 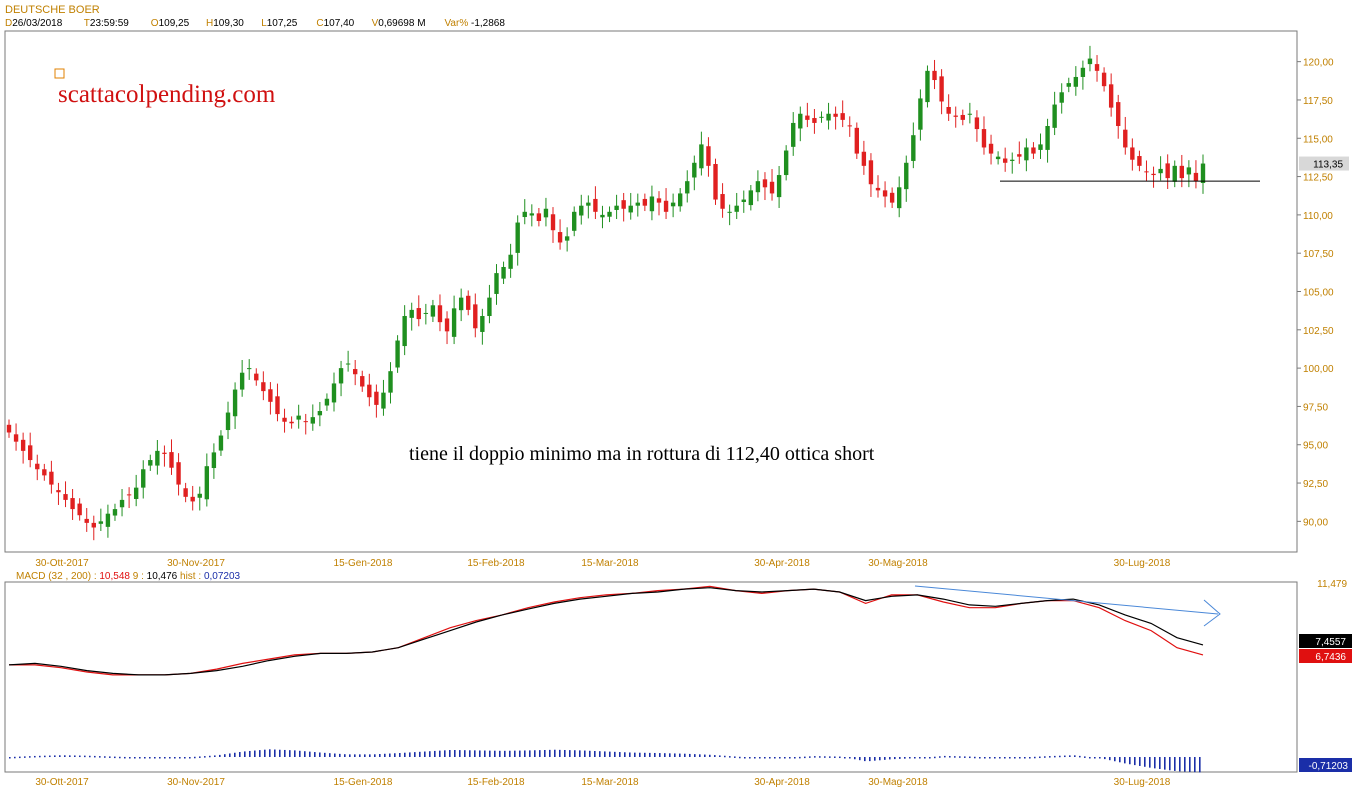 I want to click on y-tick-label: 92,50, so click(x=1315, y=484).